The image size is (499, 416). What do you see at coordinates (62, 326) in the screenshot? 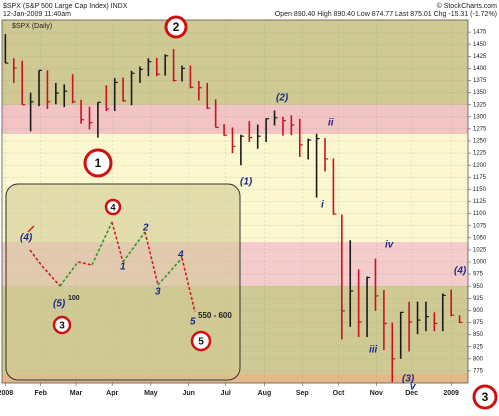
I see `inset-circle-label: 3` at bounding box center [62, 326].